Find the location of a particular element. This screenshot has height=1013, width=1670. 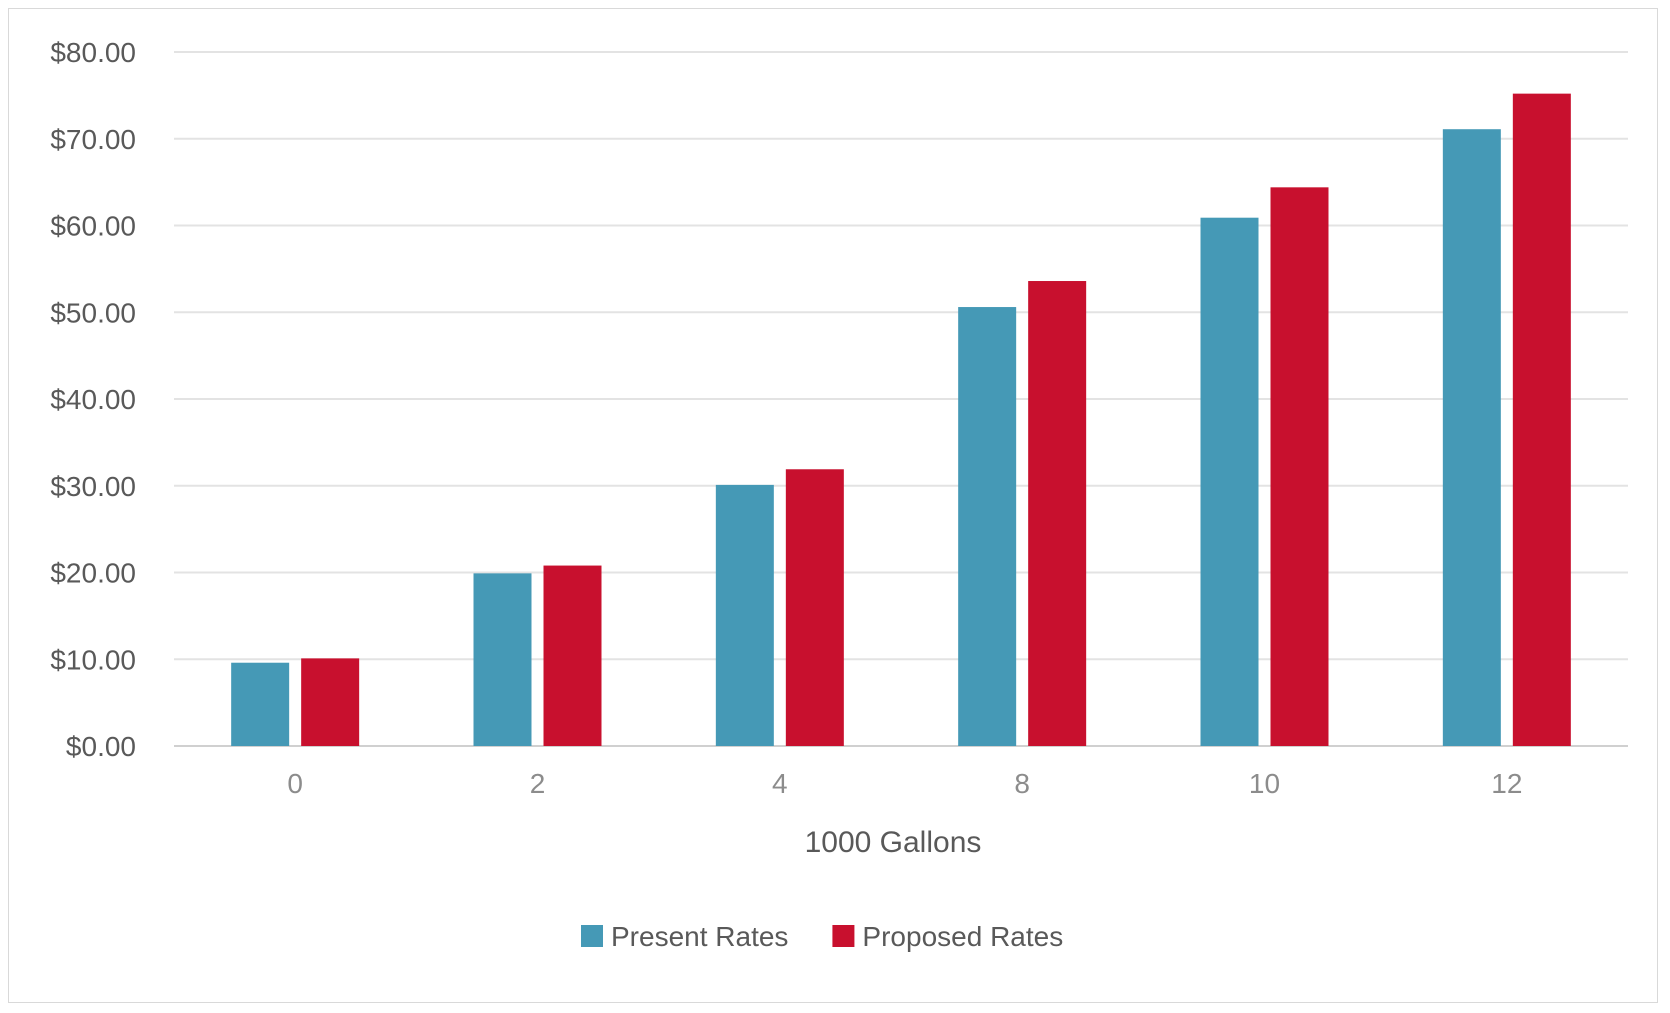

legend-label: Proposed Rates is located at coordinates (962, 936).